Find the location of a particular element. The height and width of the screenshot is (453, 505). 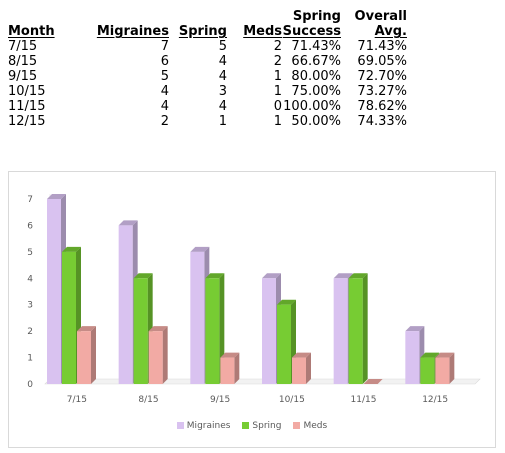

cell-spring-success: 50.00% is located at coordinates (316, 121).